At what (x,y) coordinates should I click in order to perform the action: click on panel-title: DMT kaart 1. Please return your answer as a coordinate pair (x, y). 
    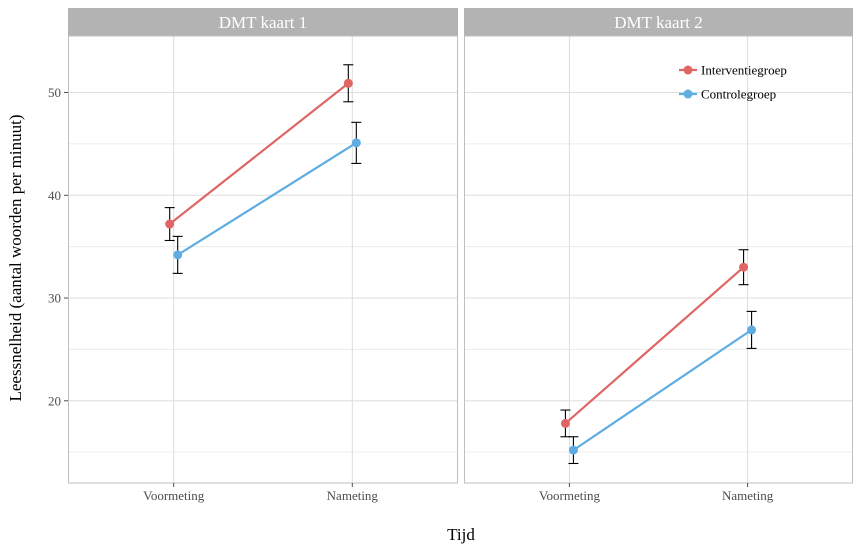
    Looking at the image, I should click on (263, 22).